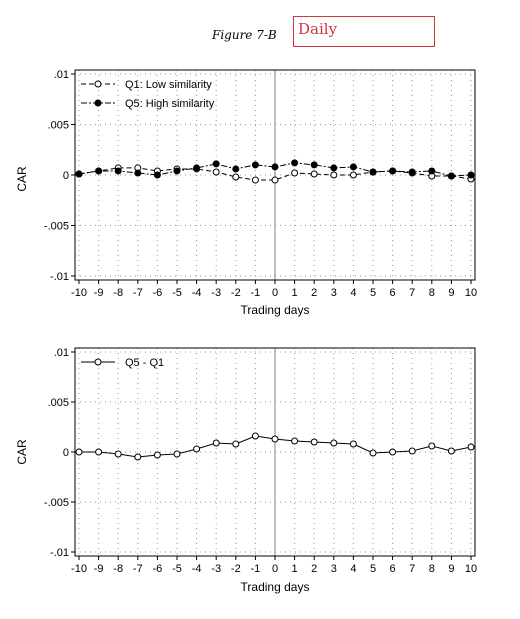  Describe the element at coordinates (373, 293) in the screenshot. I see `x-tick-label: 5` at that location.